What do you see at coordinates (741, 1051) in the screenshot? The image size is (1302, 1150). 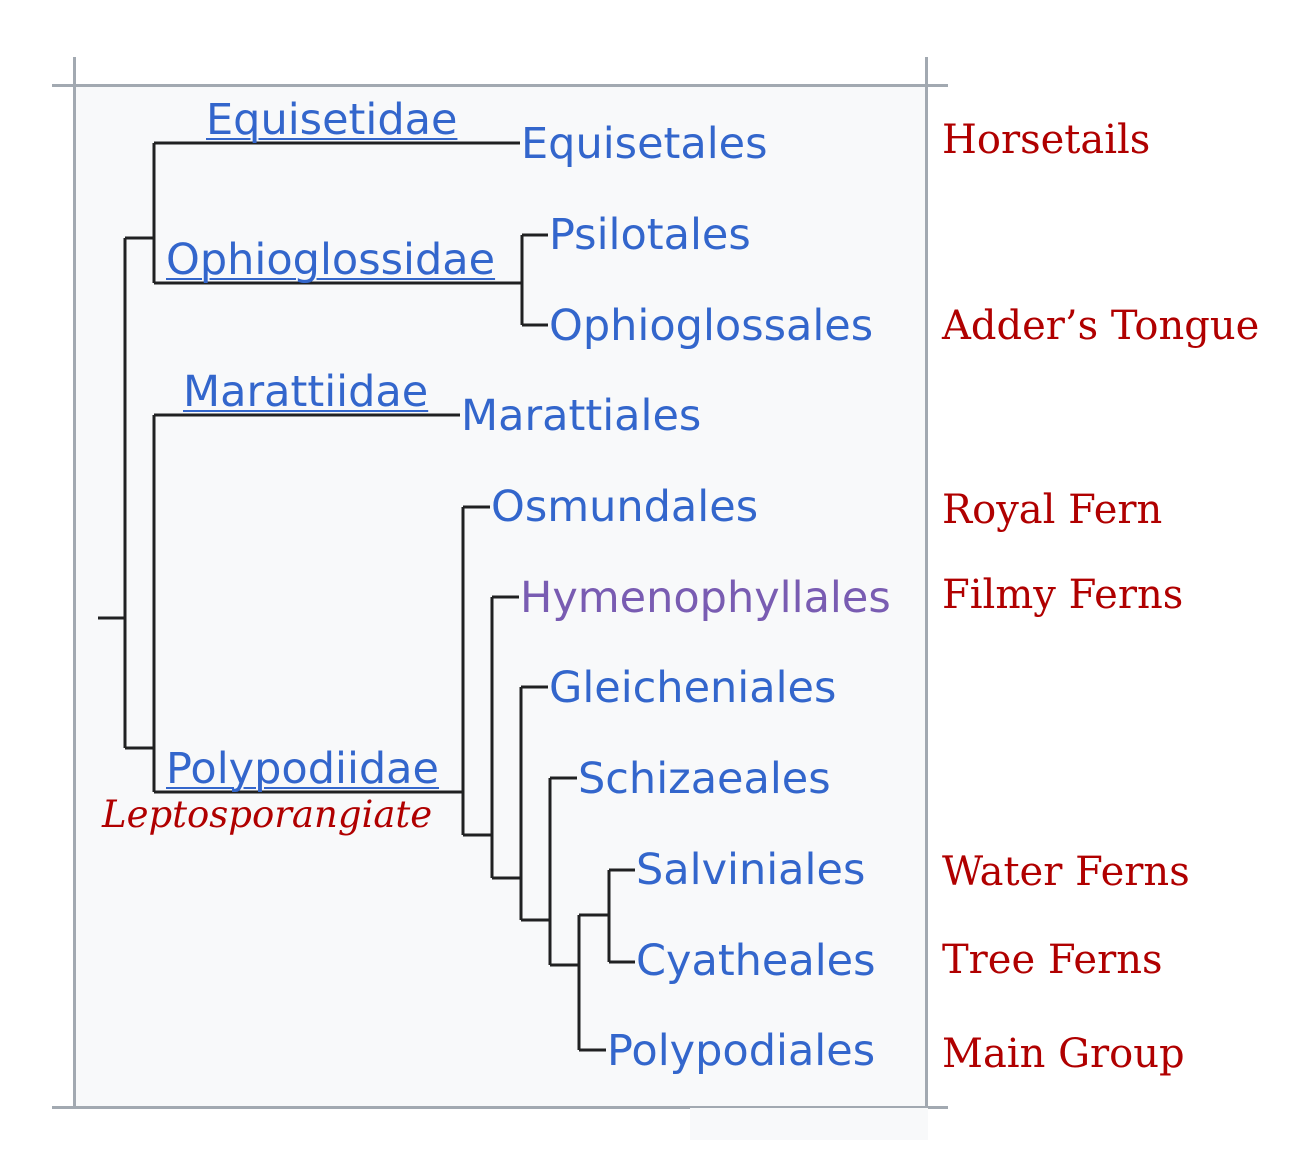 I see `polypodiales-link: Polypodiales` at bounding box center [741, 1051].